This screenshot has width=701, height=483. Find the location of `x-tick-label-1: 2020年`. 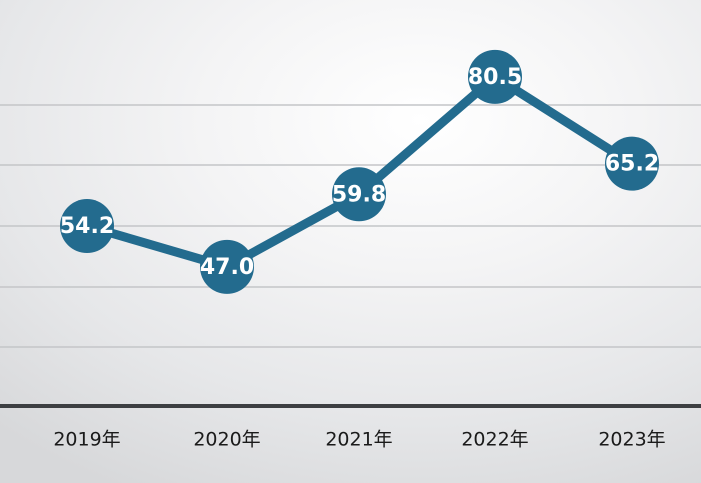

x-tick-label-1: 2020年 is located at coordinates (226, 440).